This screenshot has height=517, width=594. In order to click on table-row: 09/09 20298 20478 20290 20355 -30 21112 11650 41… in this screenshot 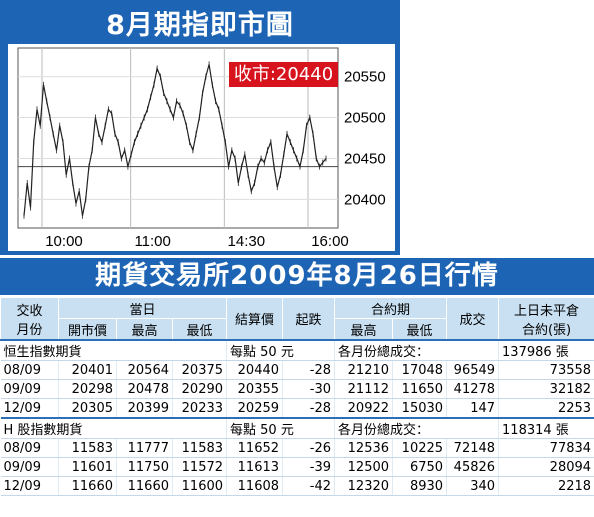, I will do `click(297, 389)`.